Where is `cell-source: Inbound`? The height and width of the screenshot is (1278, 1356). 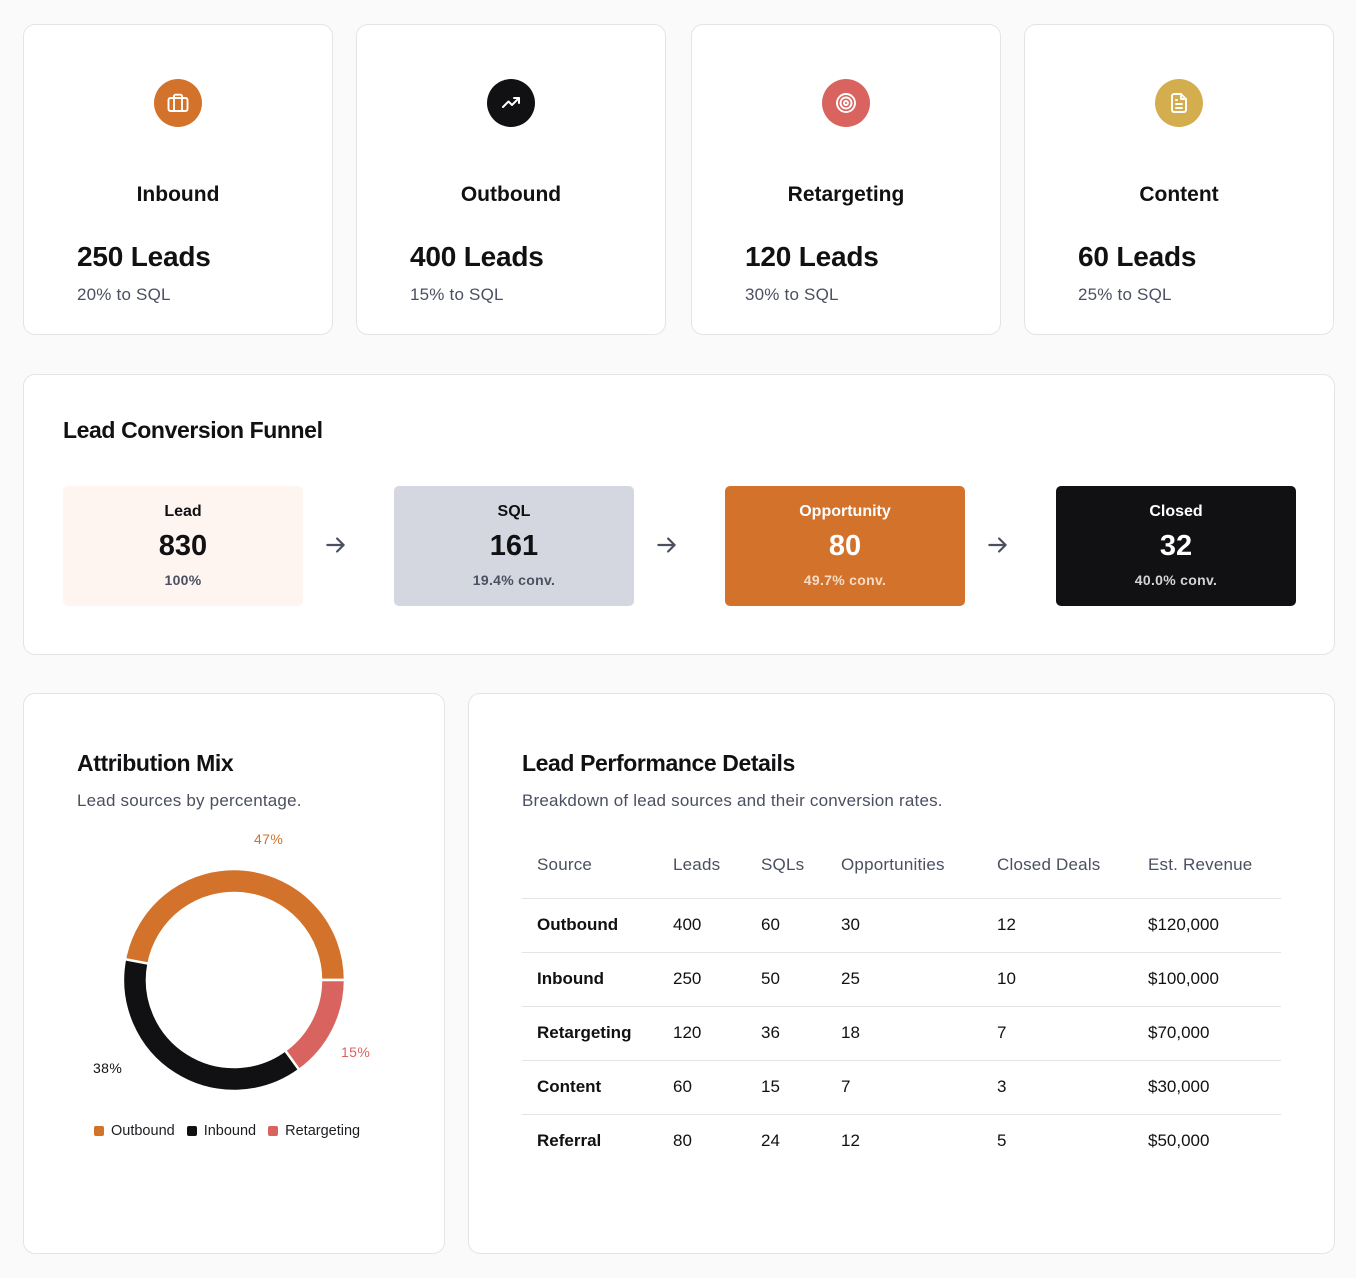
cell-source: Inbound is located at coordinates (590, 979).